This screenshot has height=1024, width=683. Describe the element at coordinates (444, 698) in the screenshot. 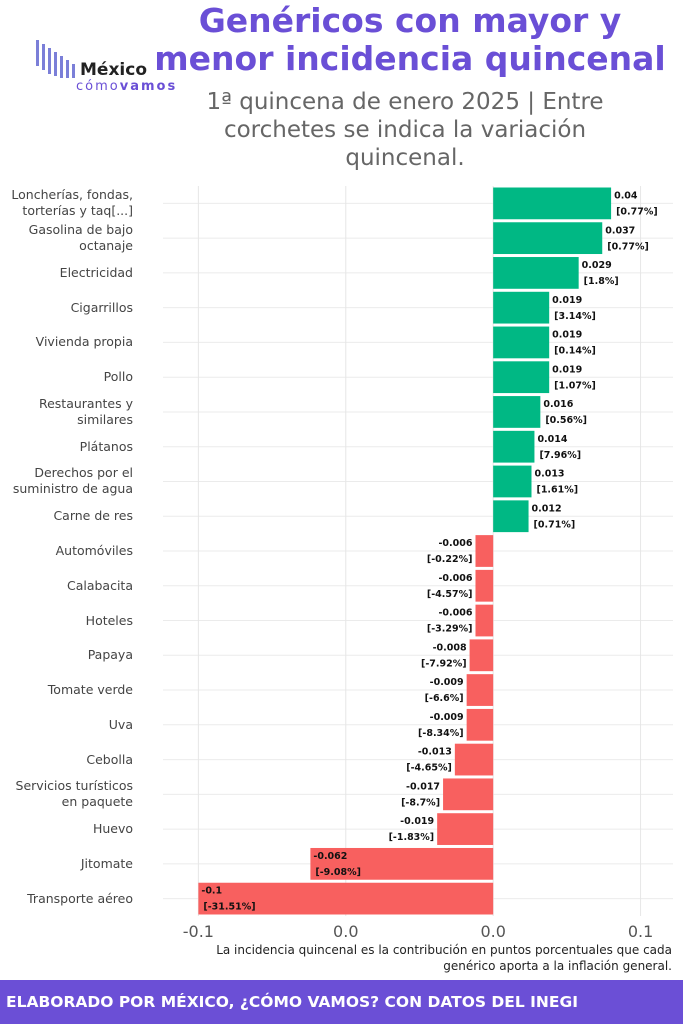

I see `variation-label: [-6.6%]` at that location.